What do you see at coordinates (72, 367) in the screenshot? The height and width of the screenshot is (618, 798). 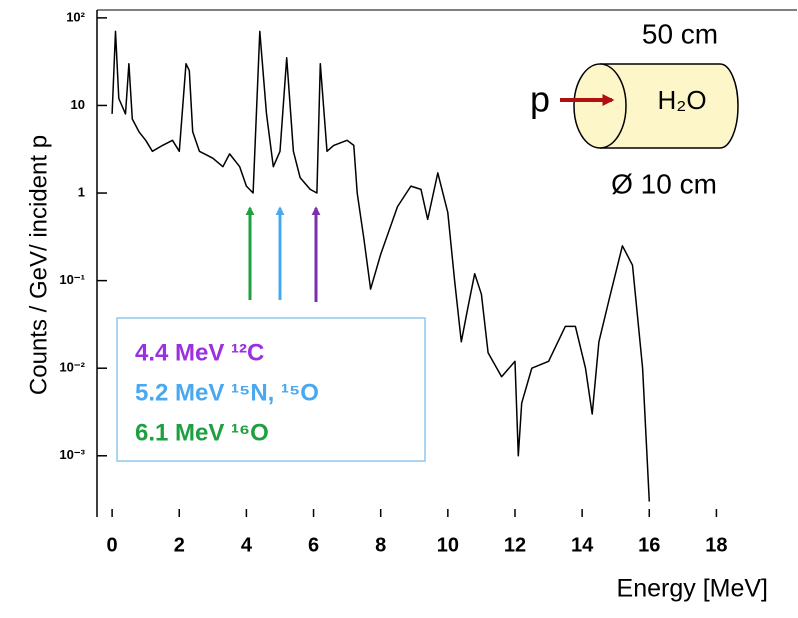 I see `y-tick-label: 10⁻²` at bounding box center [72, 367].